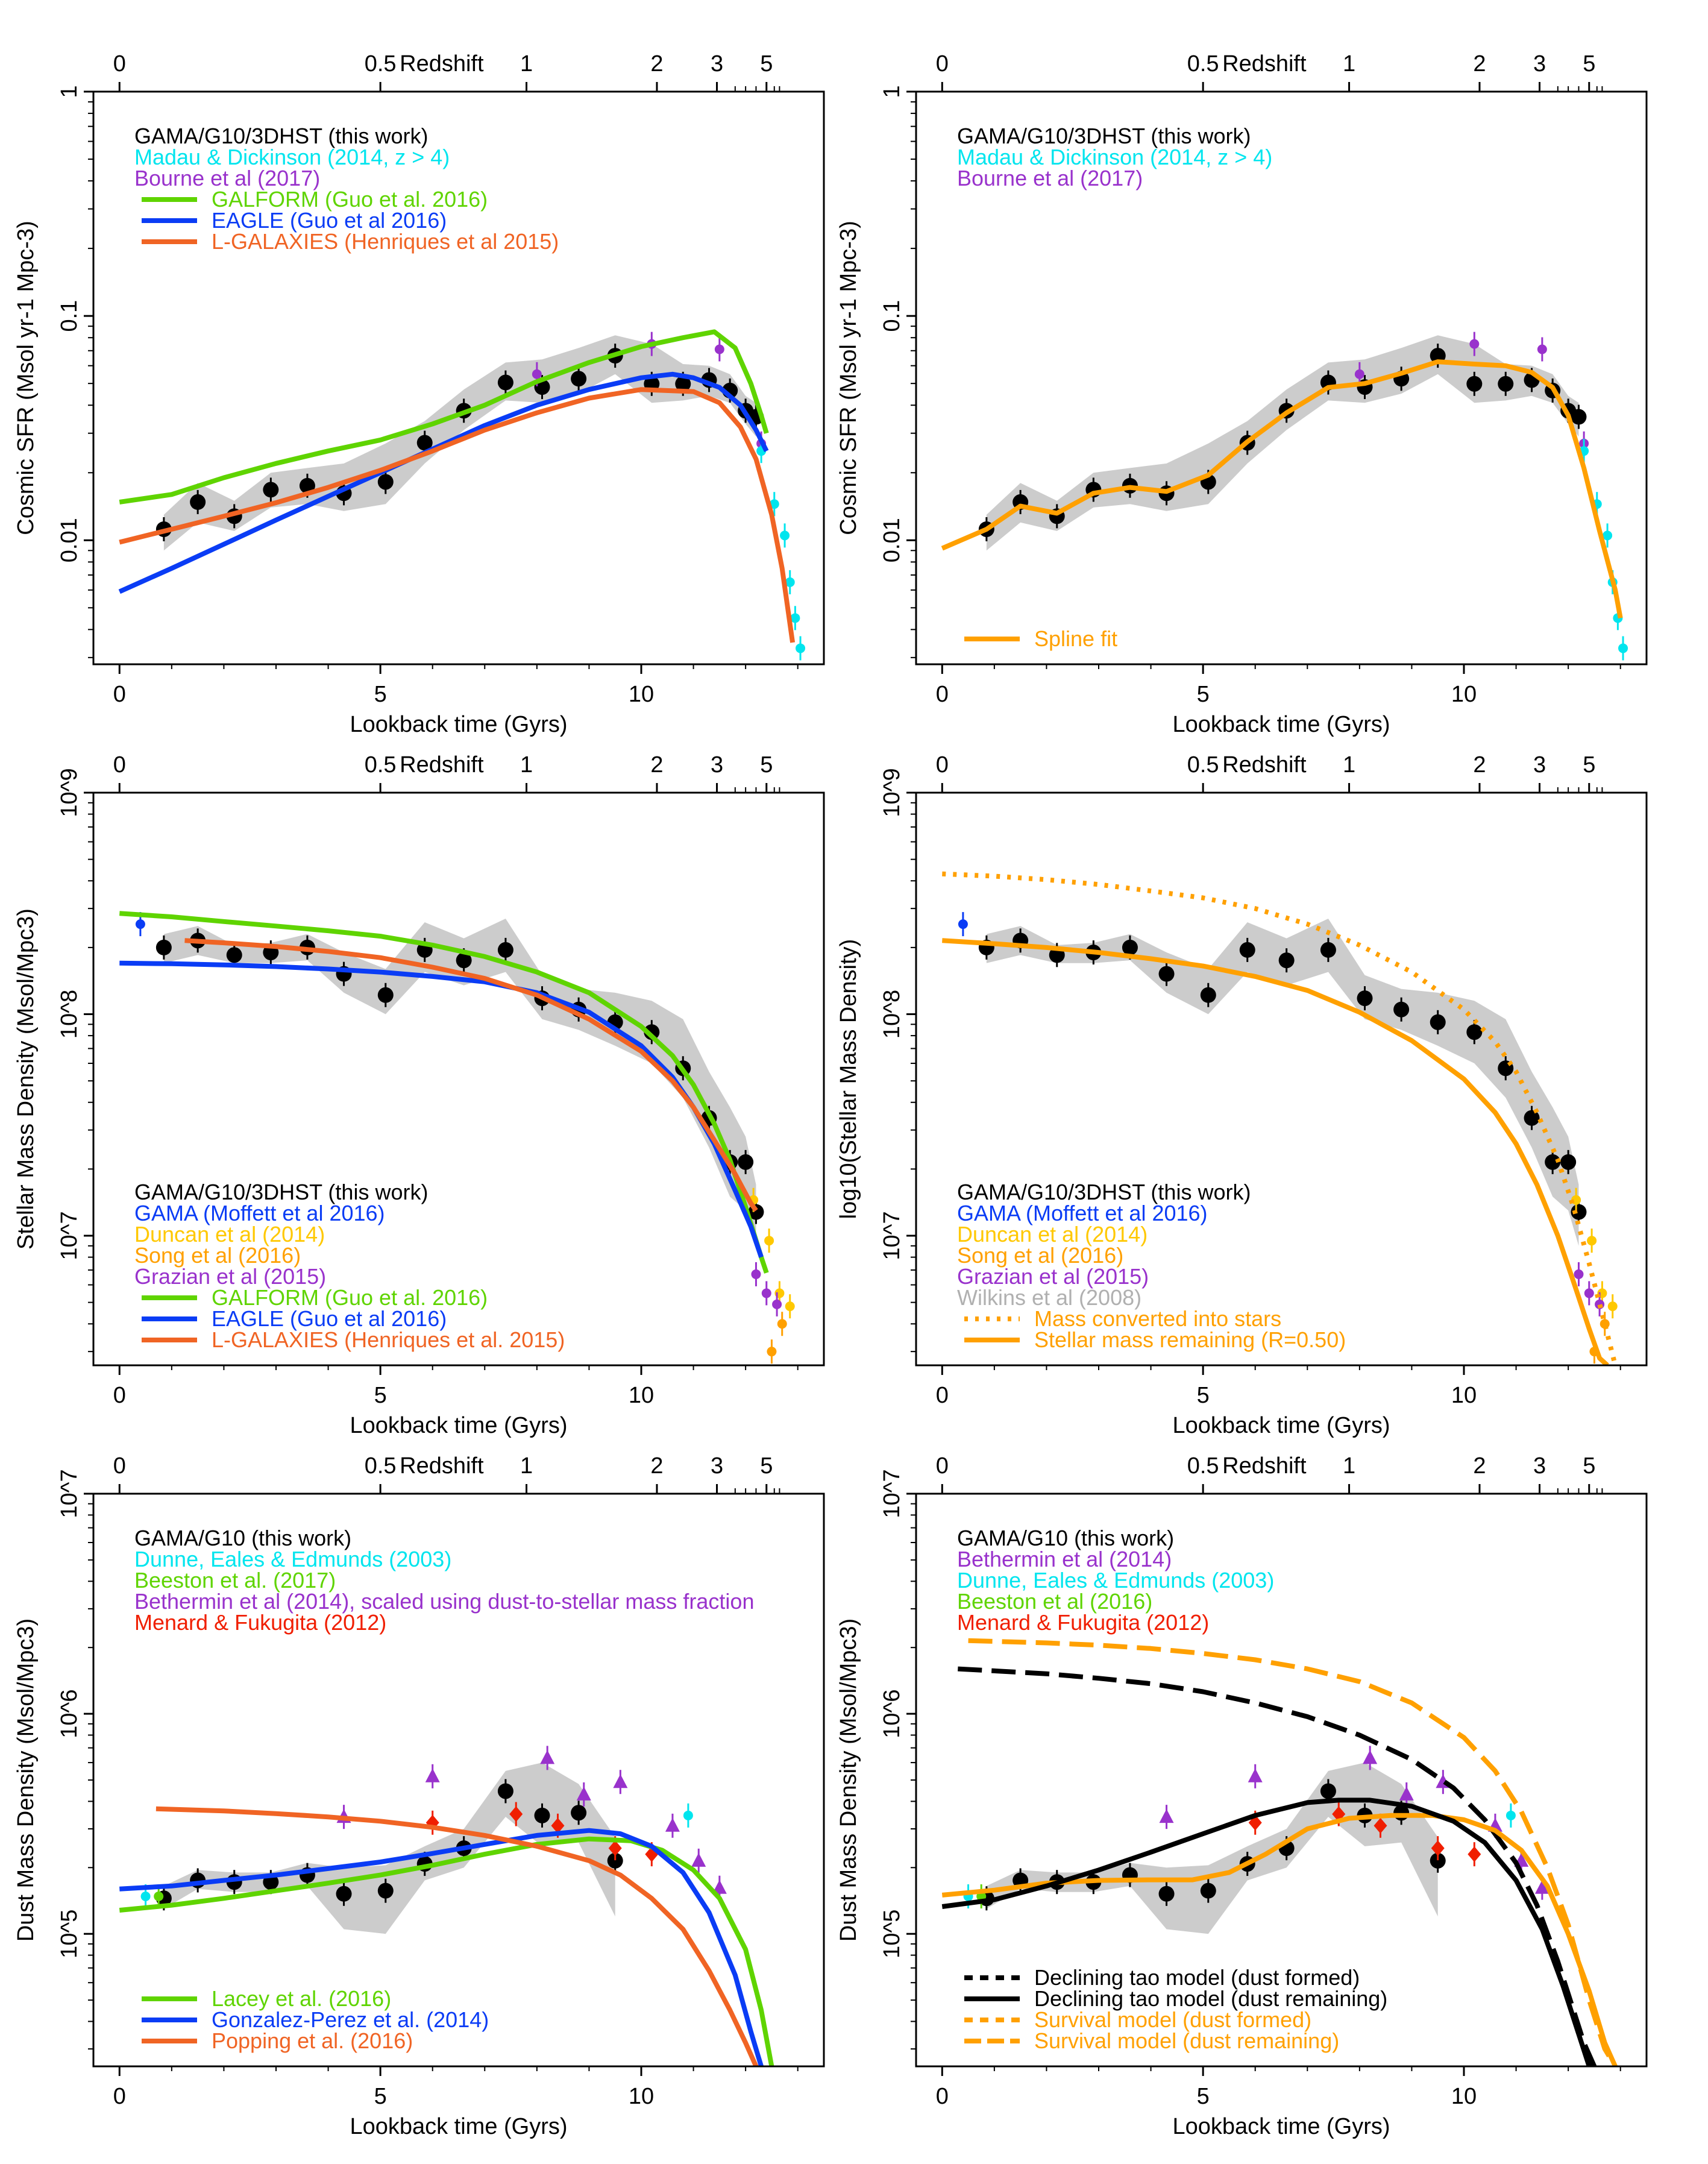 Image resolution: width=1708 pixels, height=2164 pixels. I want to click on series-gama-moffett-et-al-2016-, so click(963, 925).